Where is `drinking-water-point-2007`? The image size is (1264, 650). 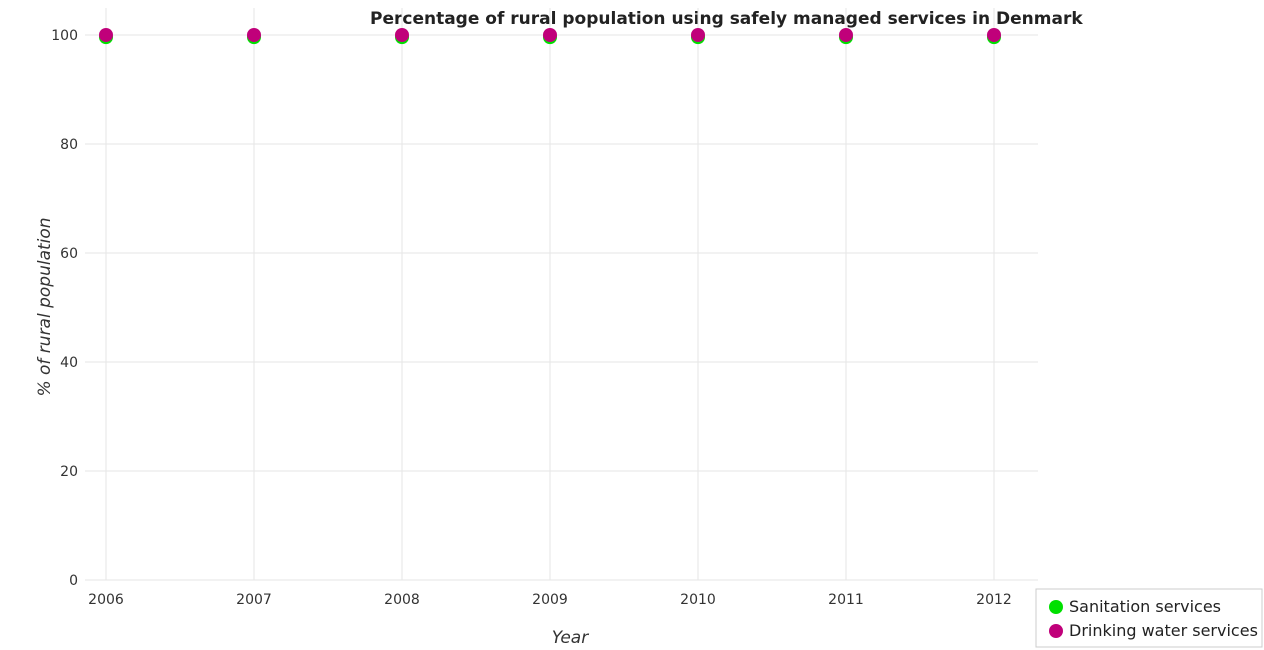
drinking-water-point-2007 is located at coordinates (254, 35).